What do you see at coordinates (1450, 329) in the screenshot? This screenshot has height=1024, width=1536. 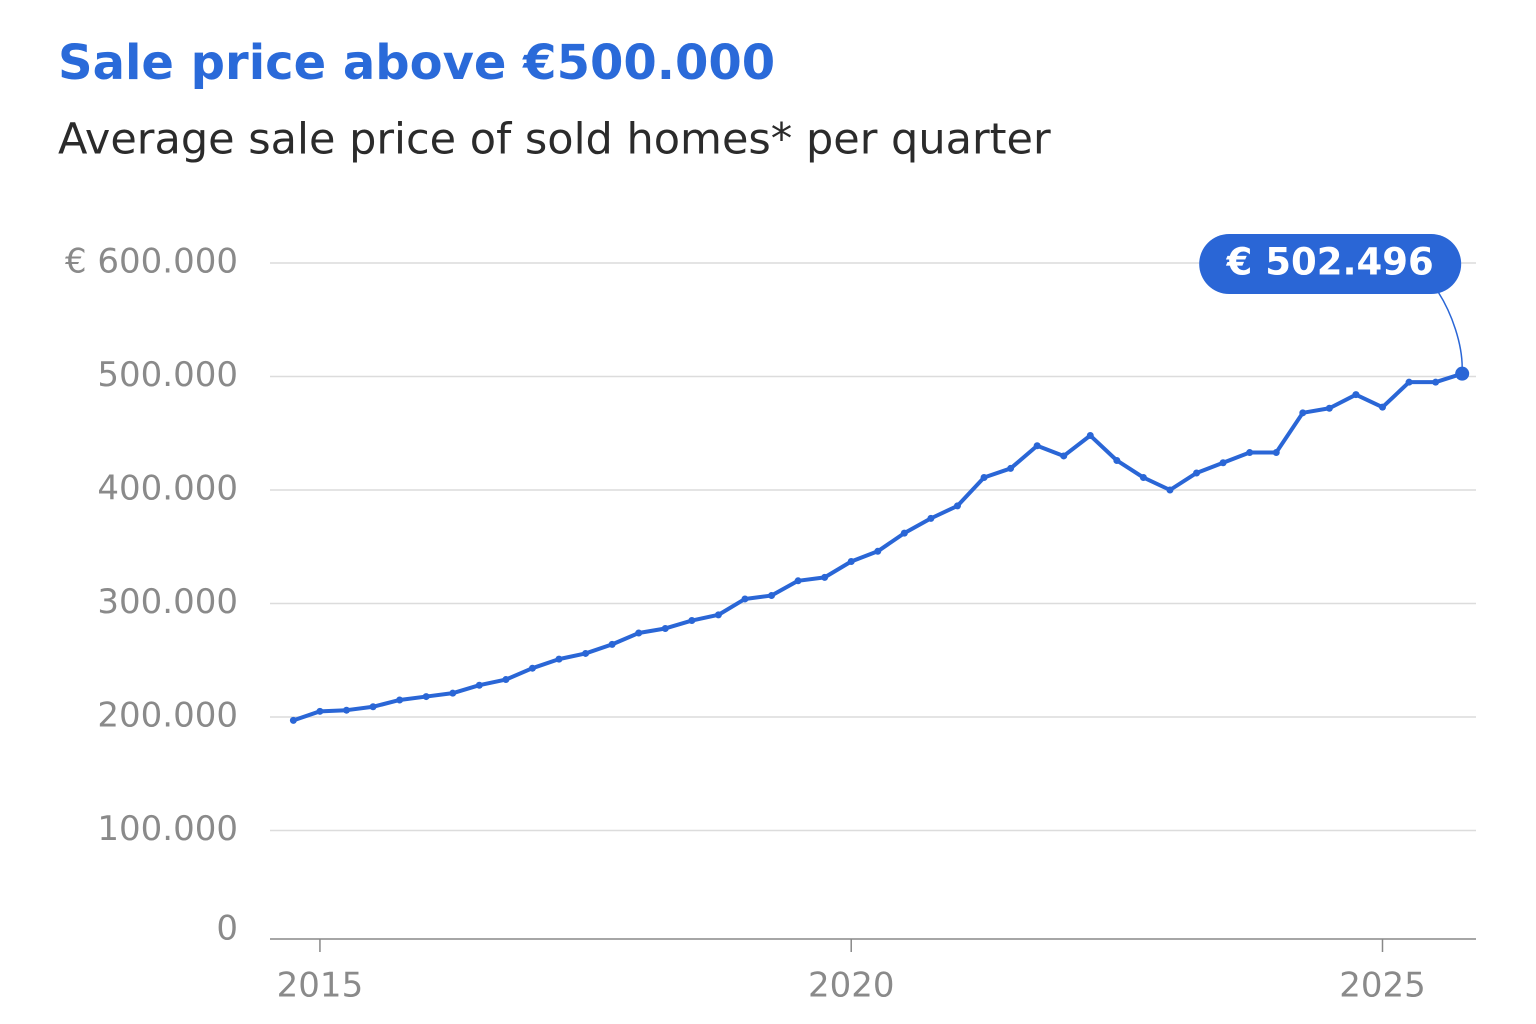 I see `callout-connector` at bounding box center [1450, 329].